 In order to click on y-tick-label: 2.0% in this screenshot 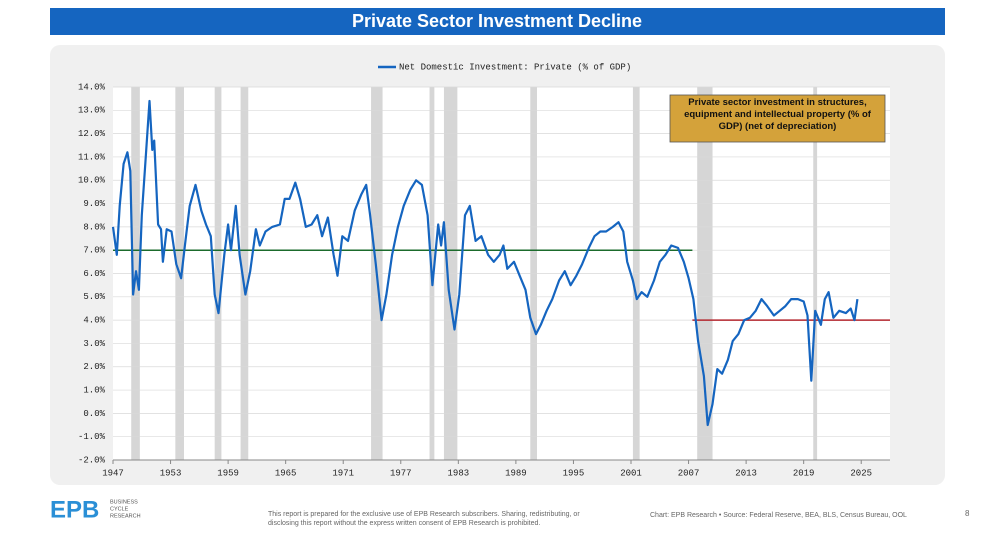, I will do `click(94, 367)`.